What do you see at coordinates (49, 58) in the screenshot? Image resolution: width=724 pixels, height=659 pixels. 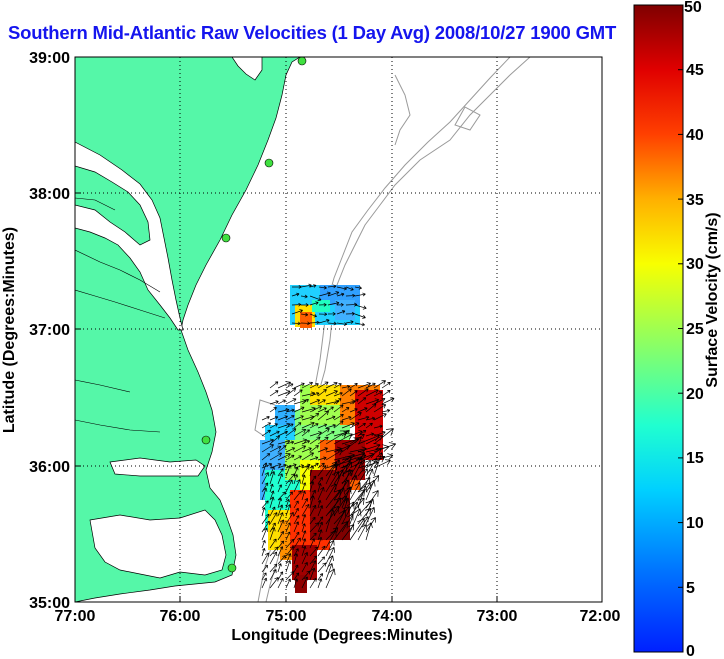 I see `y-tick-label: 39:00` at bounding box center [49, 58].